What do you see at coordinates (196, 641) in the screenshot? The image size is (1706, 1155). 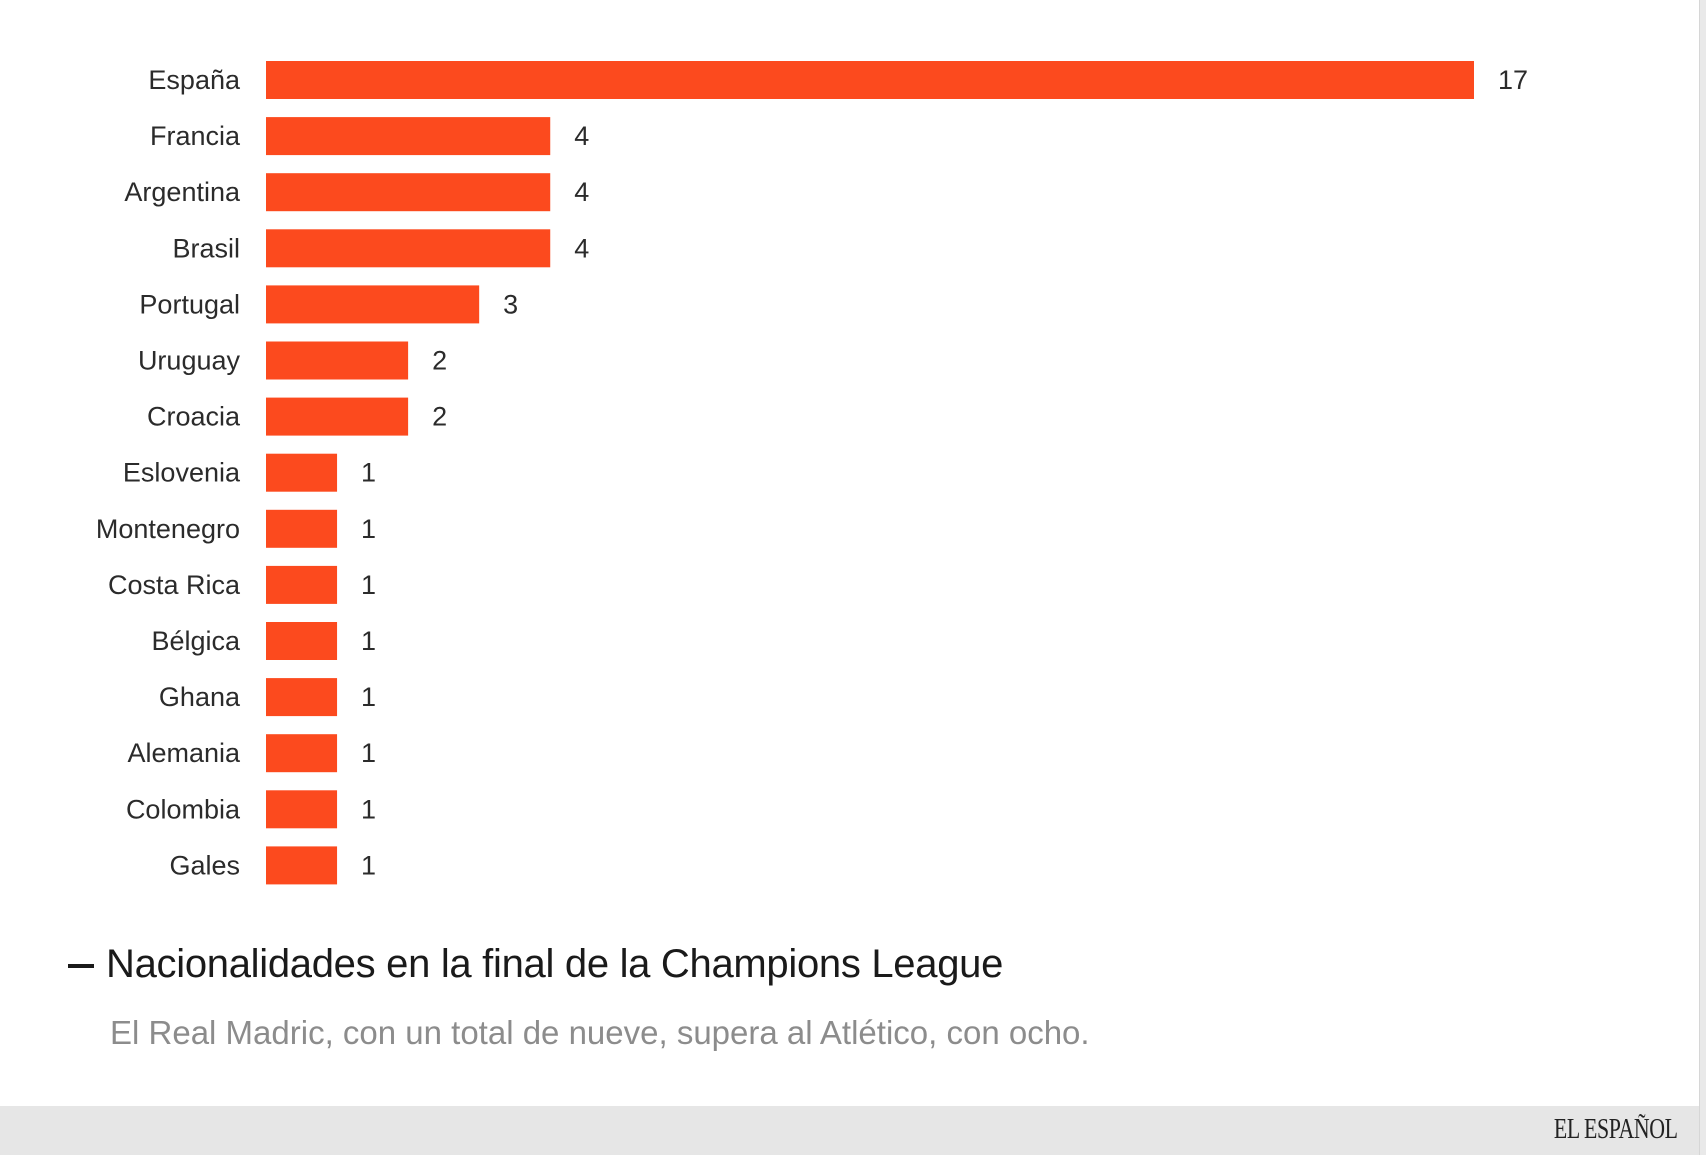 I see `category-label-10: Bélgica` at bounding box center [196, 641].